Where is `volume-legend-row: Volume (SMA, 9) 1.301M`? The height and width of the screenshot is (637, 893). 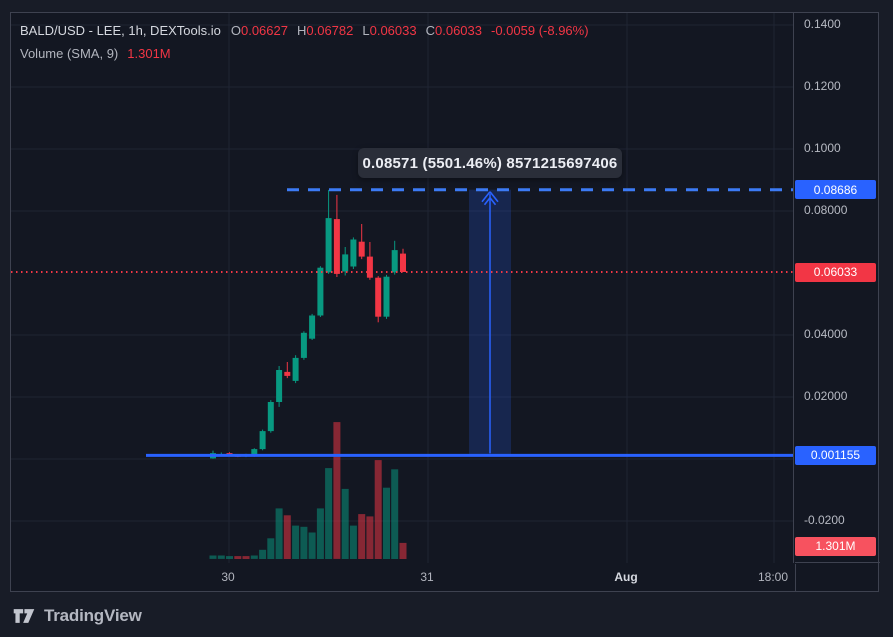 volume-legend-row: Volume (SMA, 9) 1.301M is located at coordinates (304, 54).